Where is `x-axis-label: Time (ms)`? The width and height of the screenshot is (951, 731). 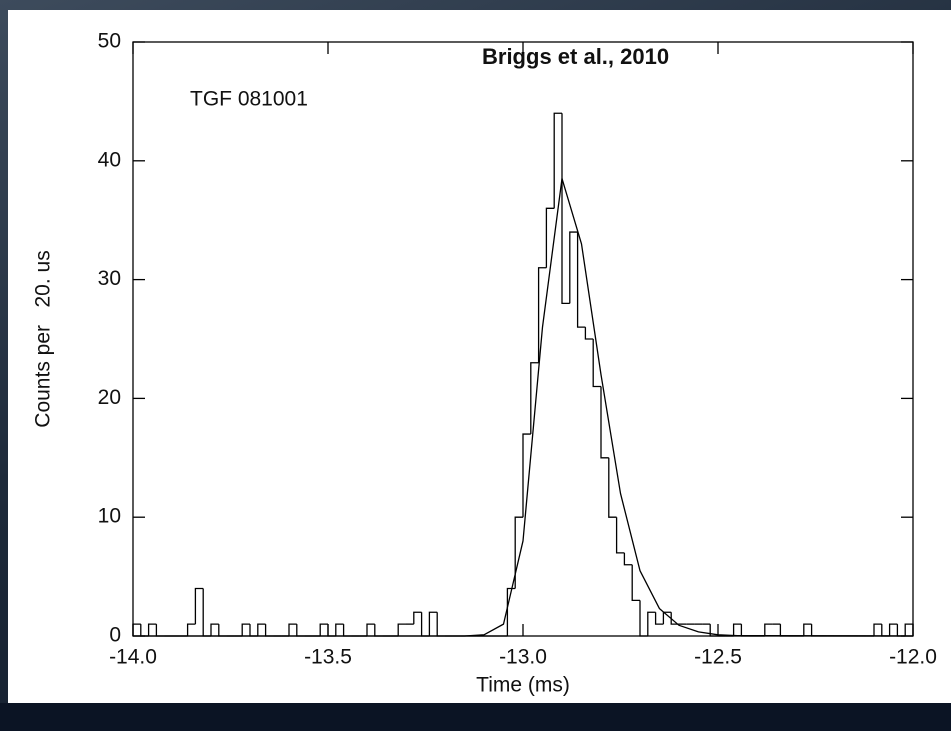
x-axis-label: Time (ms) is located at coordinates (523, 685).